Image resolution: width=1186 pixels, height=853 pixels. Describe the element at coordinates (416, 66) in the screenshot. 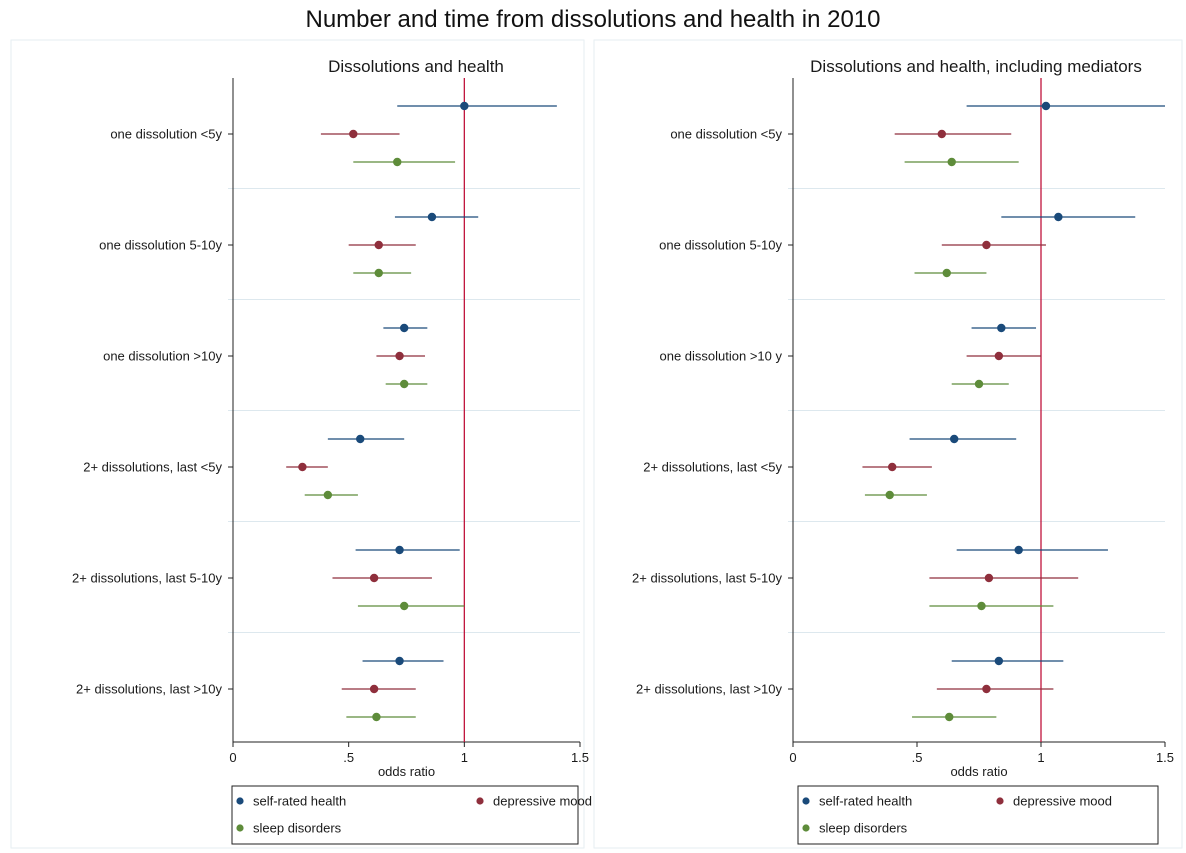

I see `panel-title: Dissolutions and health` at that location.